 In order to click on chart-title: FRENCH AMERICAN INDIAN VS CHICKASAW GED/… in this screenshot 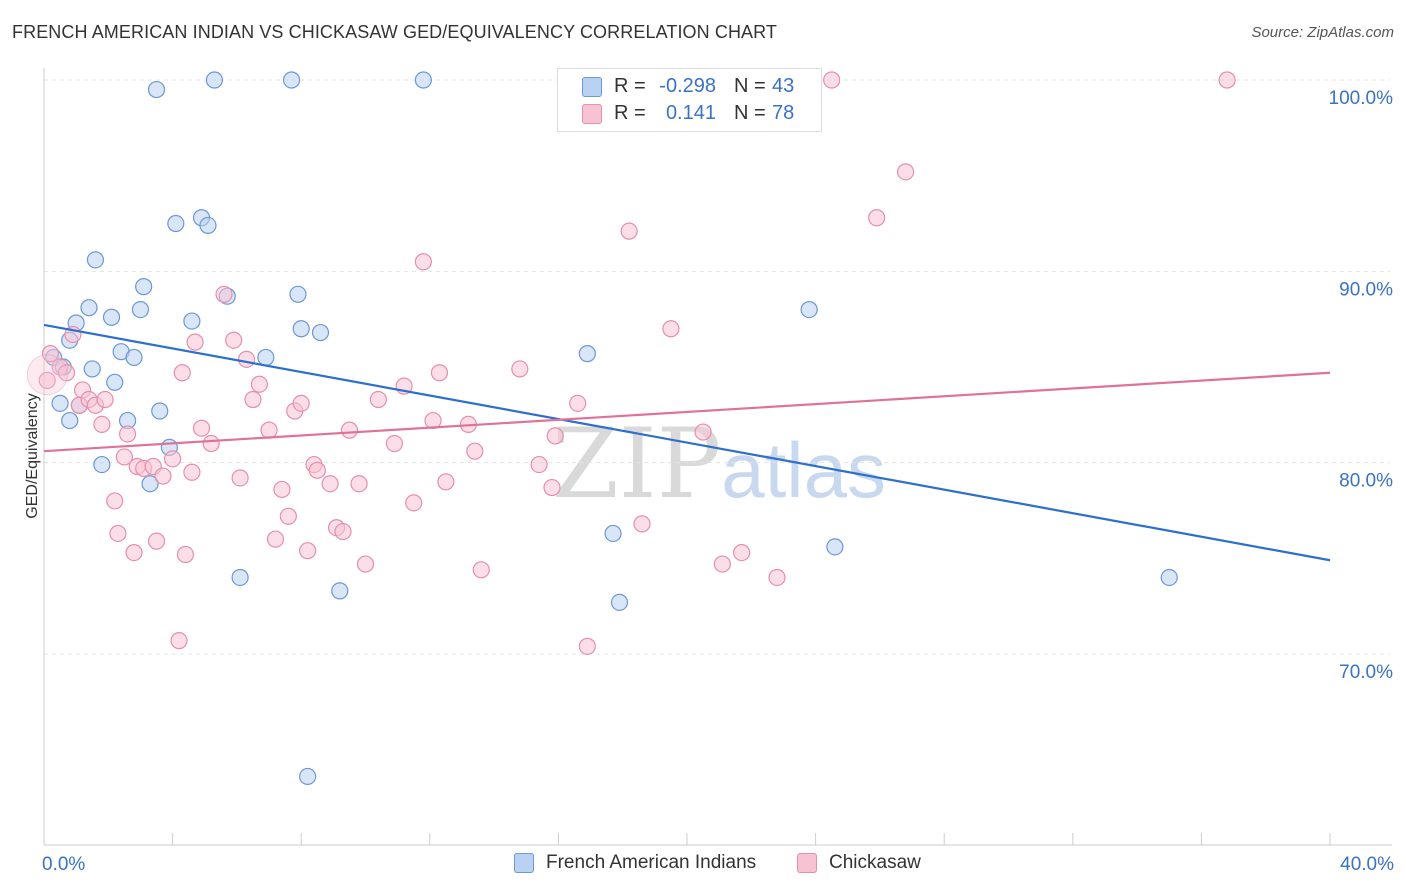, I will do `click(395, 32)`.